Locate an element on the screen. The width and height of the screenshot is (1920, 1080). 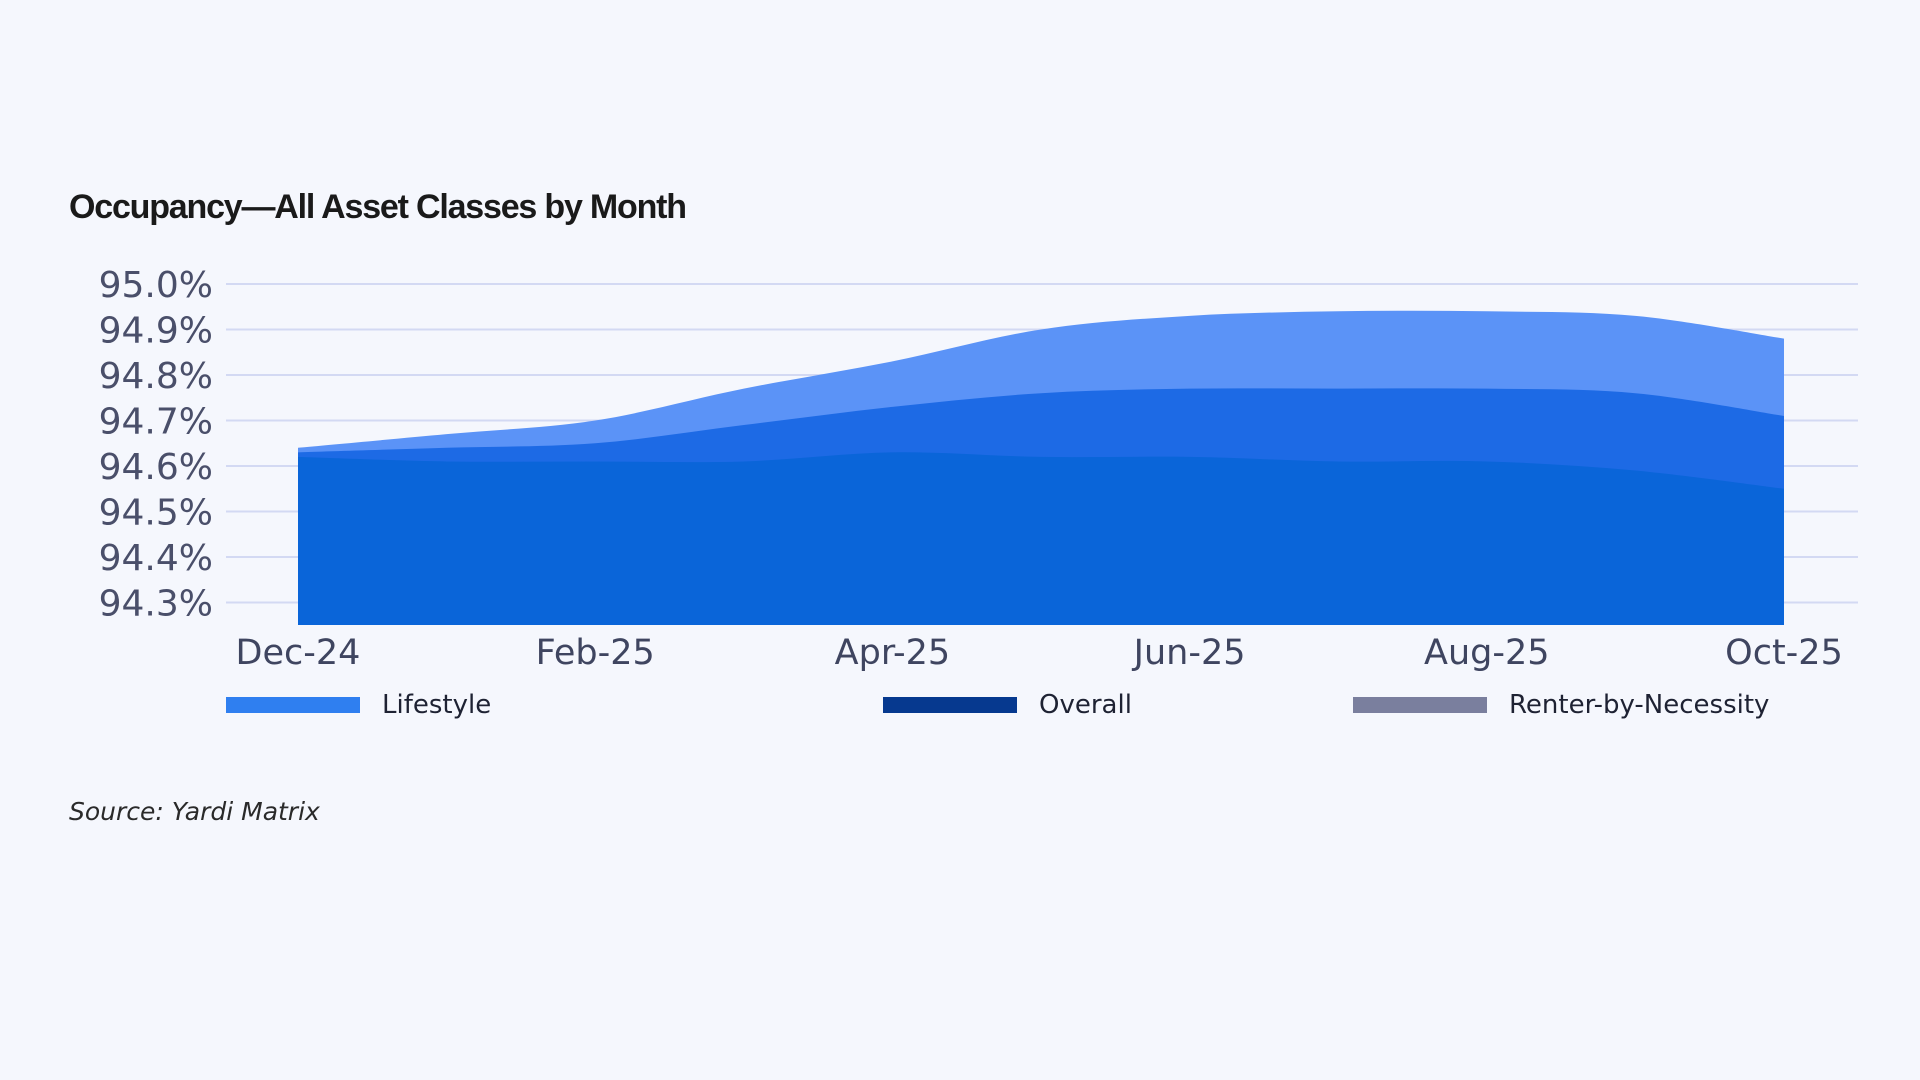
legend-item-renter-by-necessity: Renter-by-Necessity is located at coordinates (1561, 705).